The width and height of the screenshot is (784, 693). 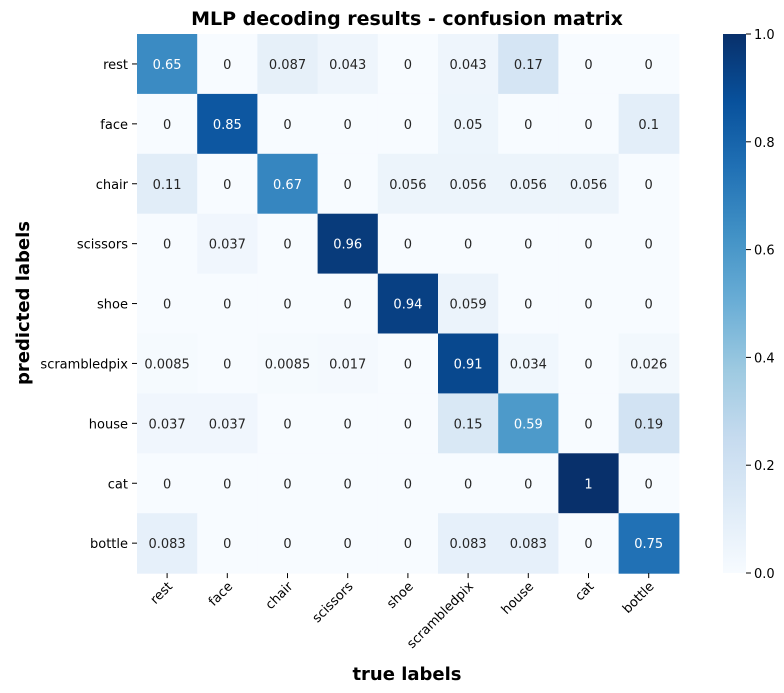 I want to click on x-tick-label: bottle, so click(x=638, y=597).